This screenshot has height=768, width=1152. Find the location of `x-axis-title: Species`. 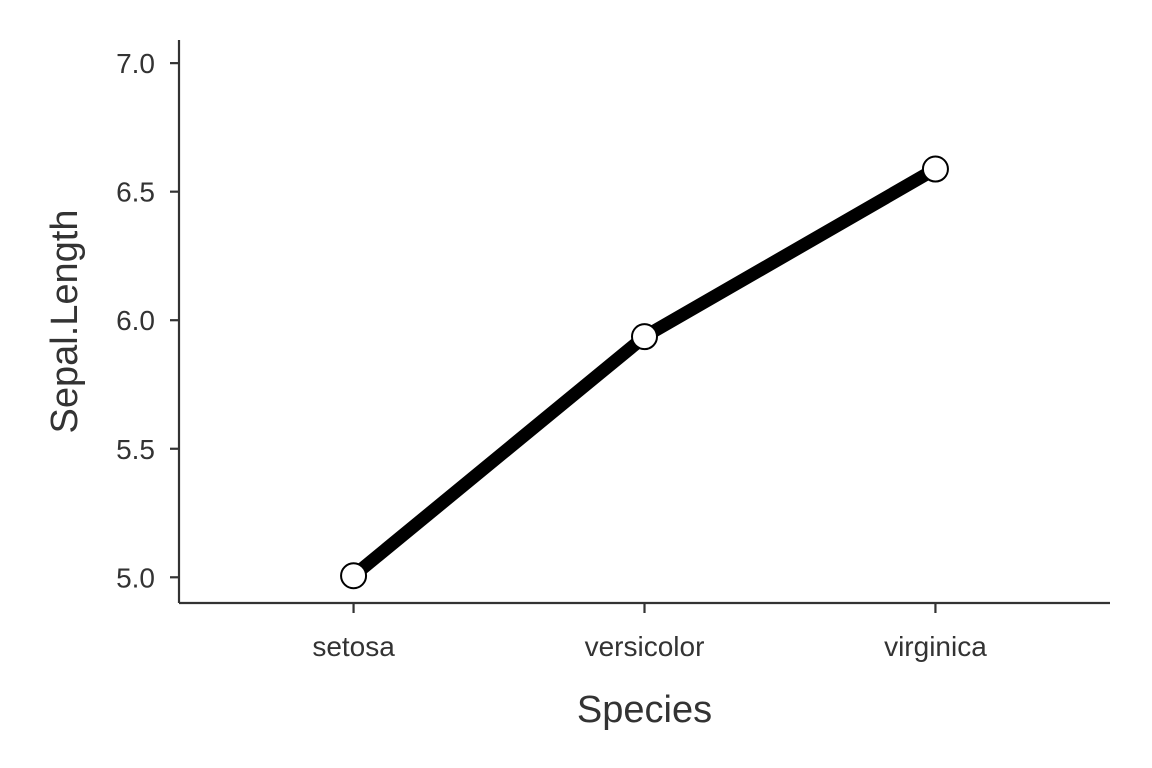

x-axis-title: Species is located at coordinates (644, 710).